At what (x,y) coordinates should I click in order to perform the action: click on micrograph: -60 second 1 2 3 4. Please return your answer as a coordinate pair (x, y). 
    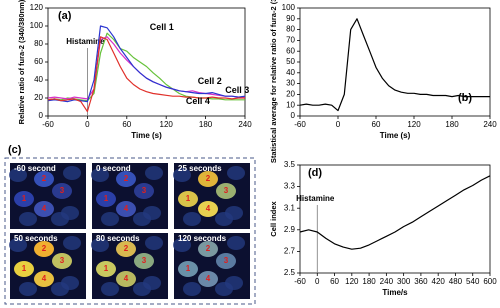
    Looking at the image, I should click on (47, 196).